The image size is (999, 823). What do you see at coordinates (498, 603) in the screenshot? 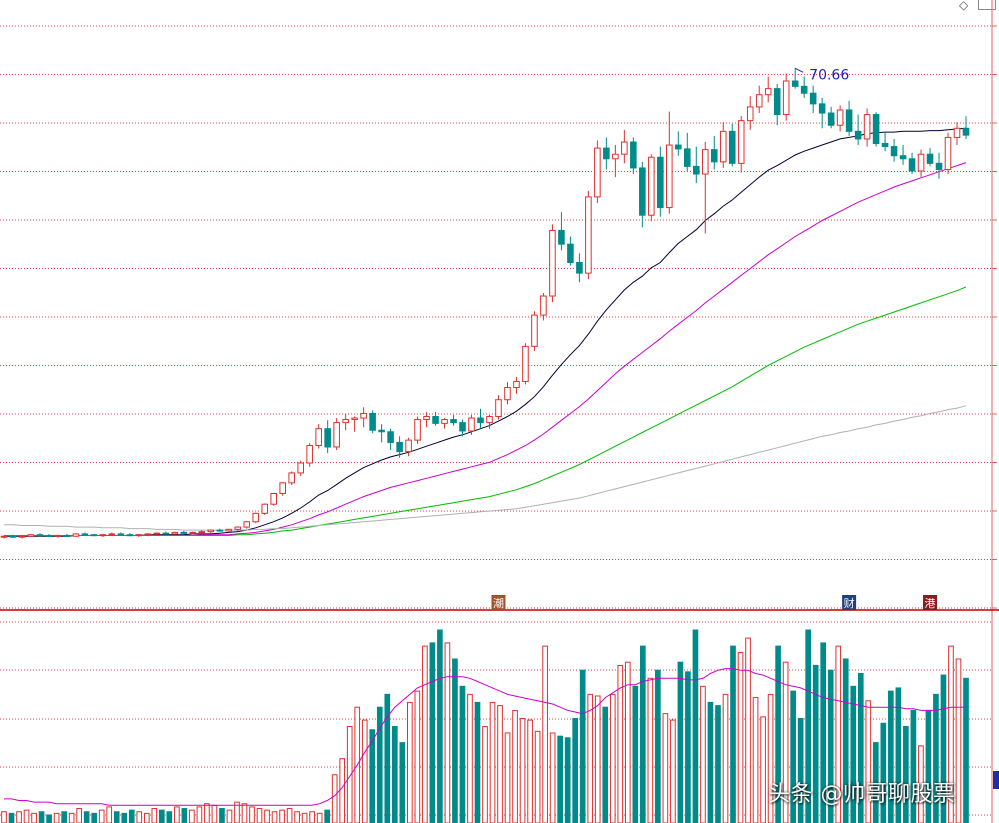
I see `event-marker-label: 潮` at bounding box center [498, 603].